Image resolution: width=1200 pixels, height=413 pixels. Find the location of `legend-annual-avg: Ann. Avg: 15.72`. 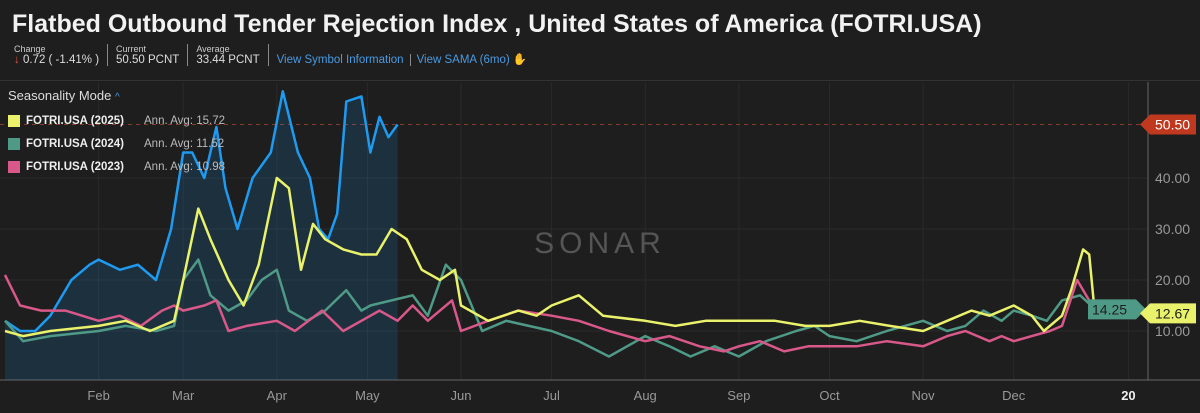

legend-annual-avg: Ann. Avg: 15.72 is located at coordinates (184, 120).